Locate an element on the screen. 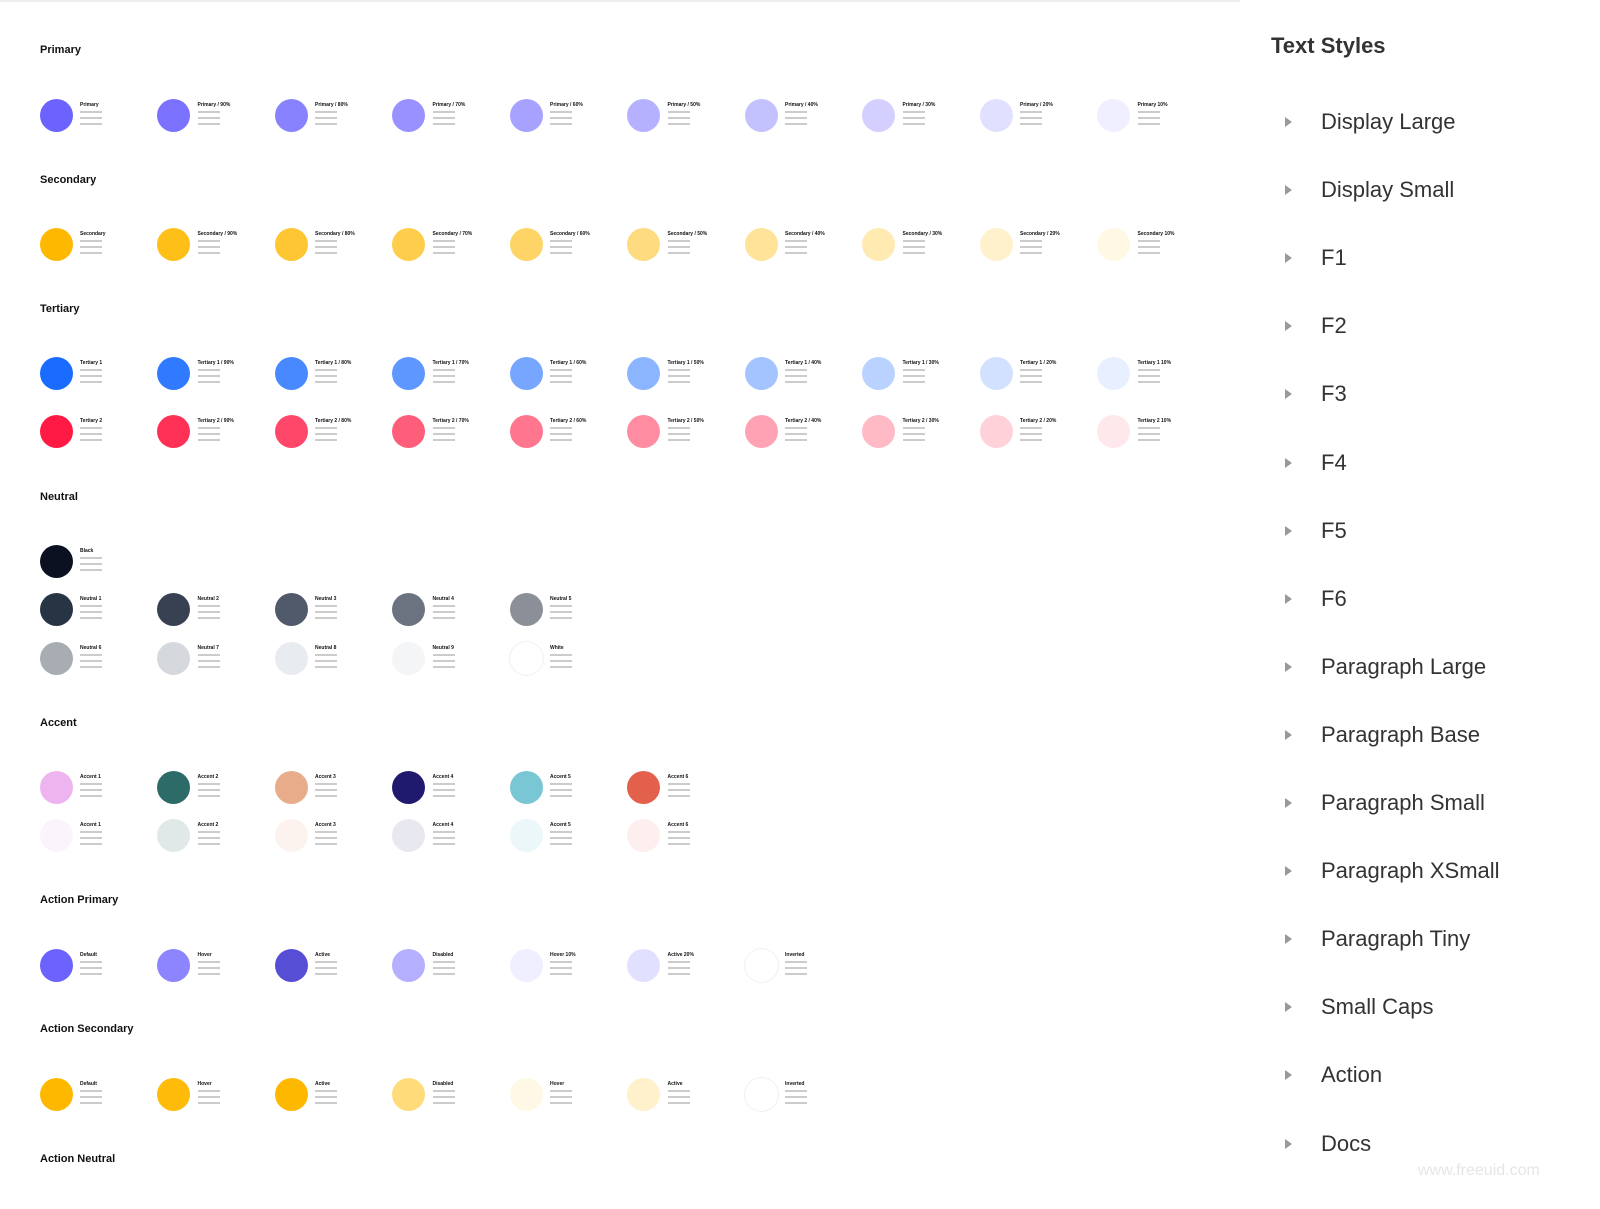 The image size is (1600, 1209). text-style-item: Paragraph Tiny is located at coordinates (1396, 939).